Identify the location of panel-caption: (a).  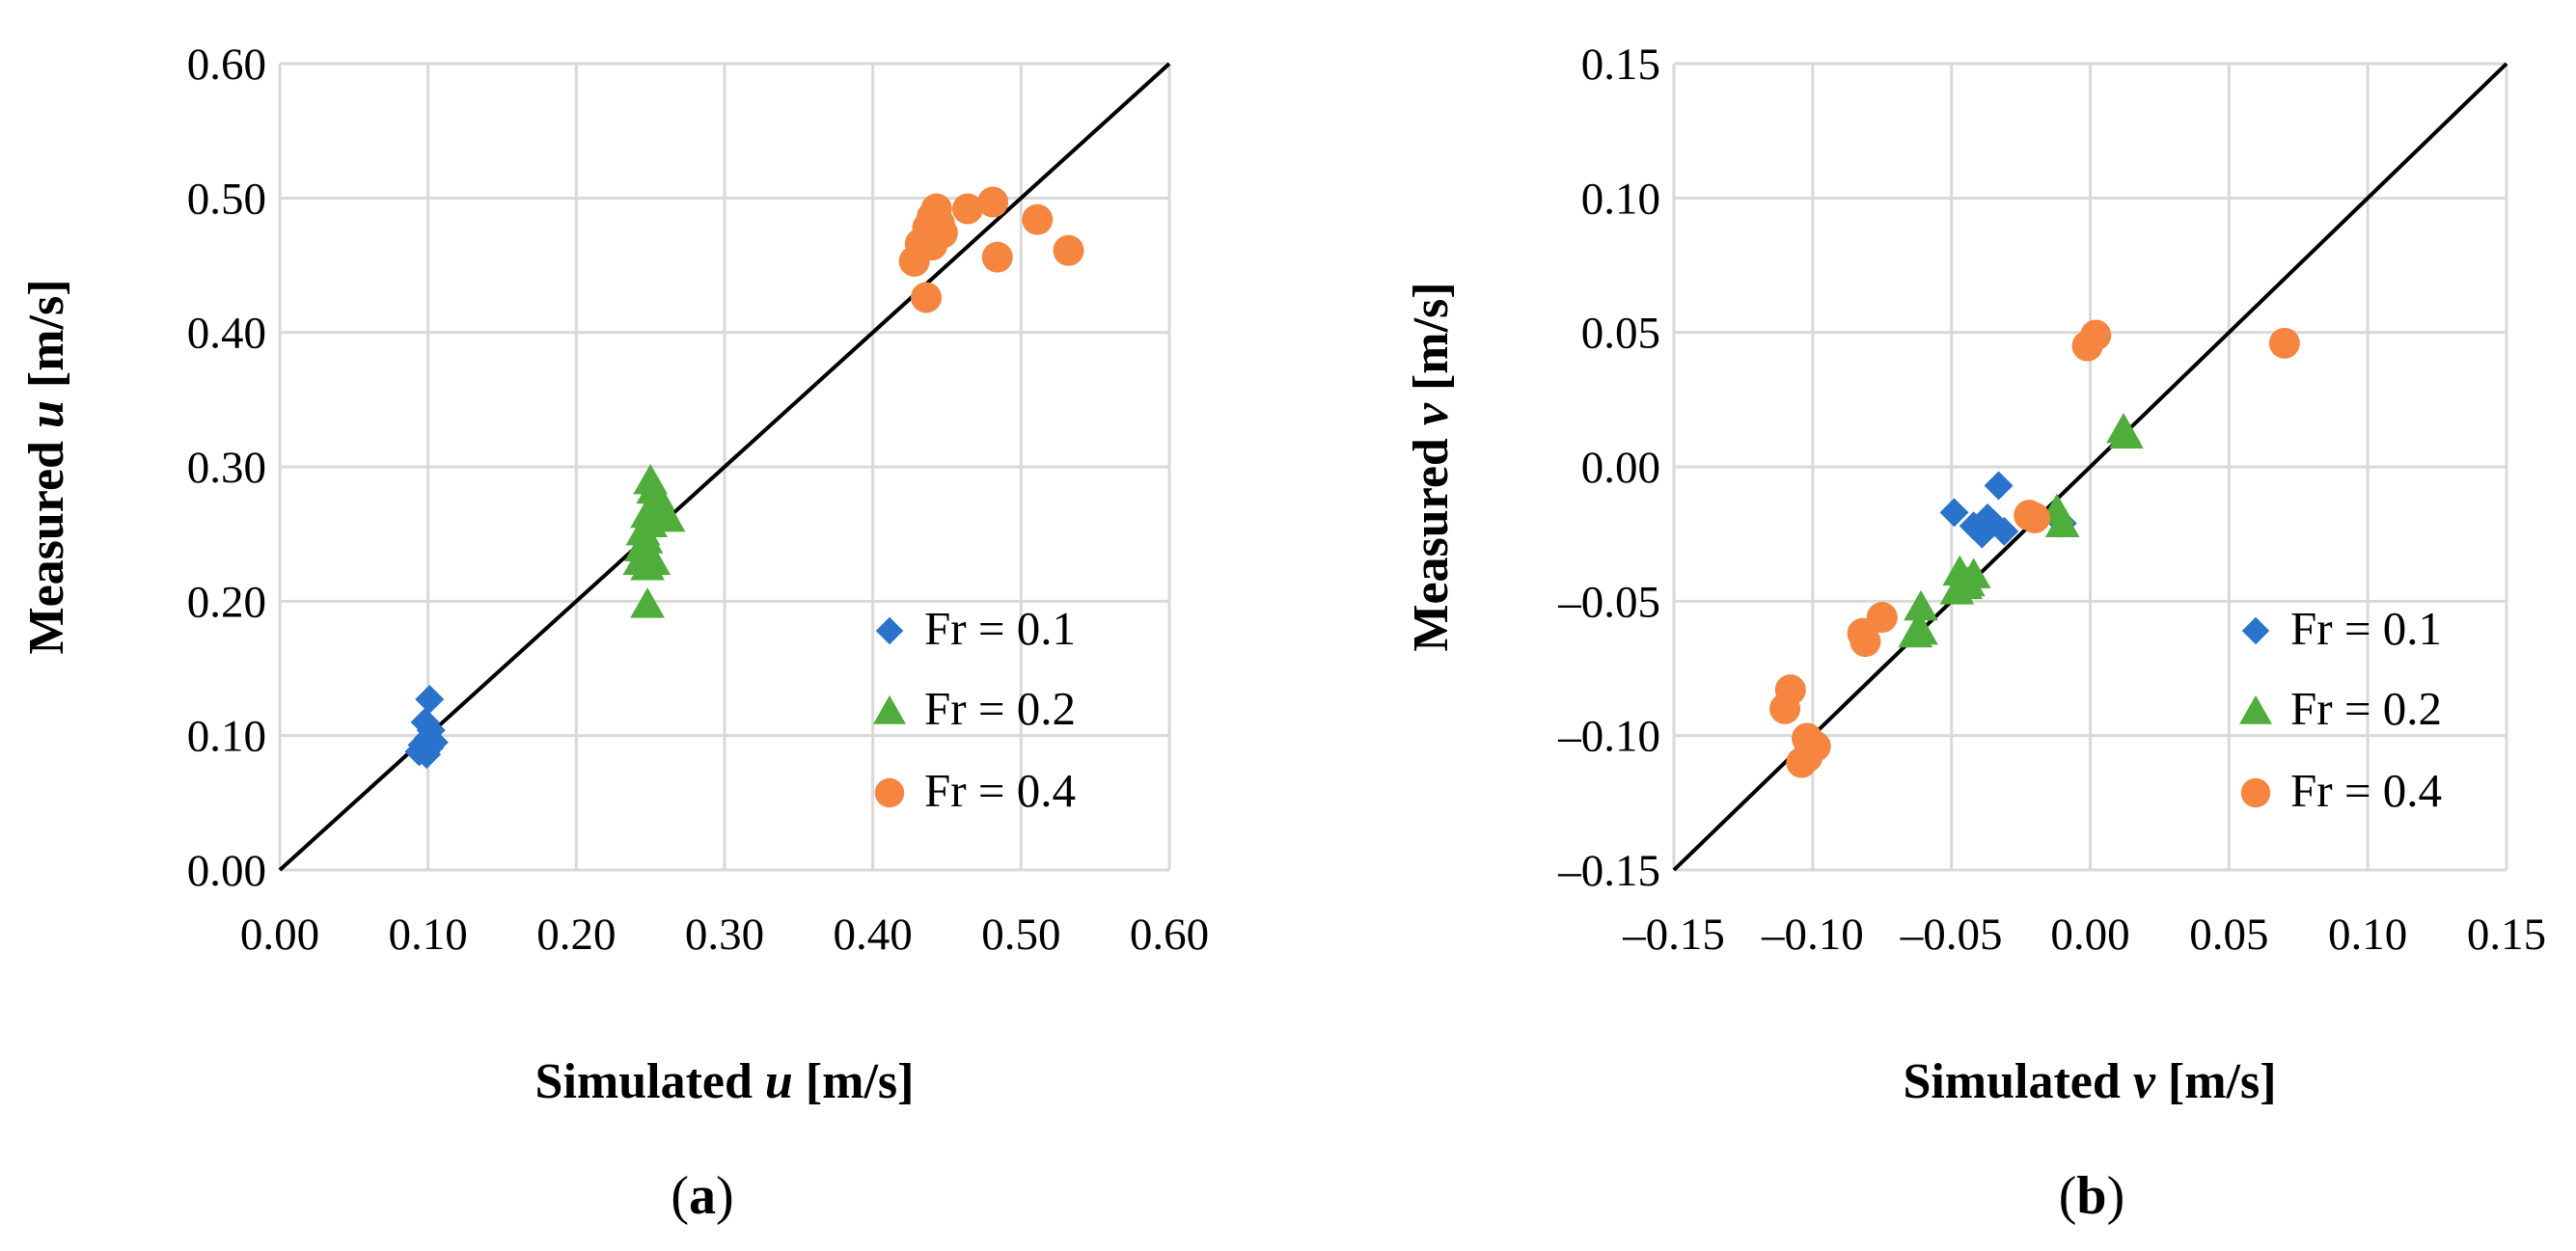
(702, 1196).